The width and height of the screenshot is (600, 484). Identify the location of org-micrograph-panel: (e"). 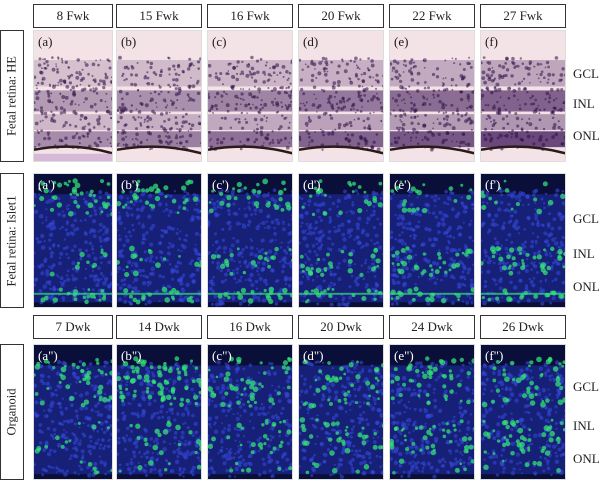
(432, 412).